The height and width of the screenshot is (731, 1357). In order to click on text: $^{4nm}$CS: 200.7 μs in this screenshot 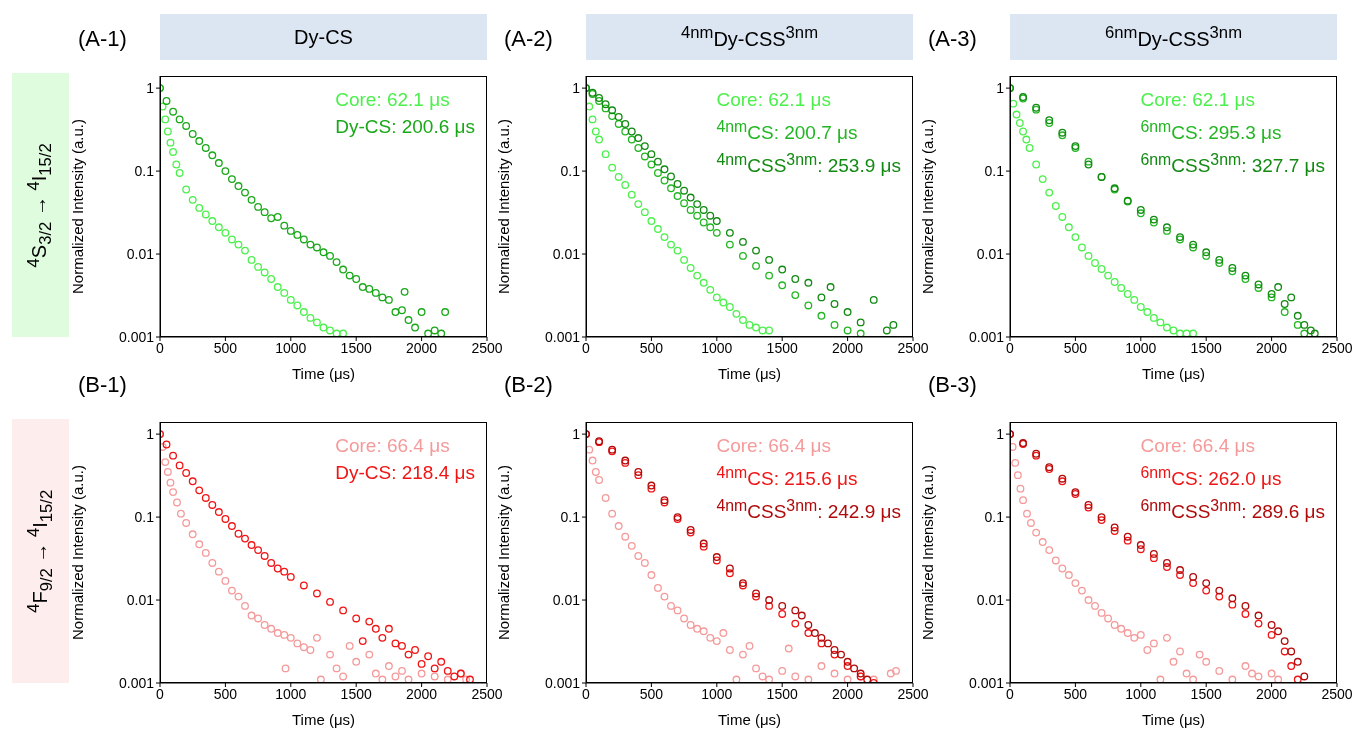, I will do `click(787, 131)`.